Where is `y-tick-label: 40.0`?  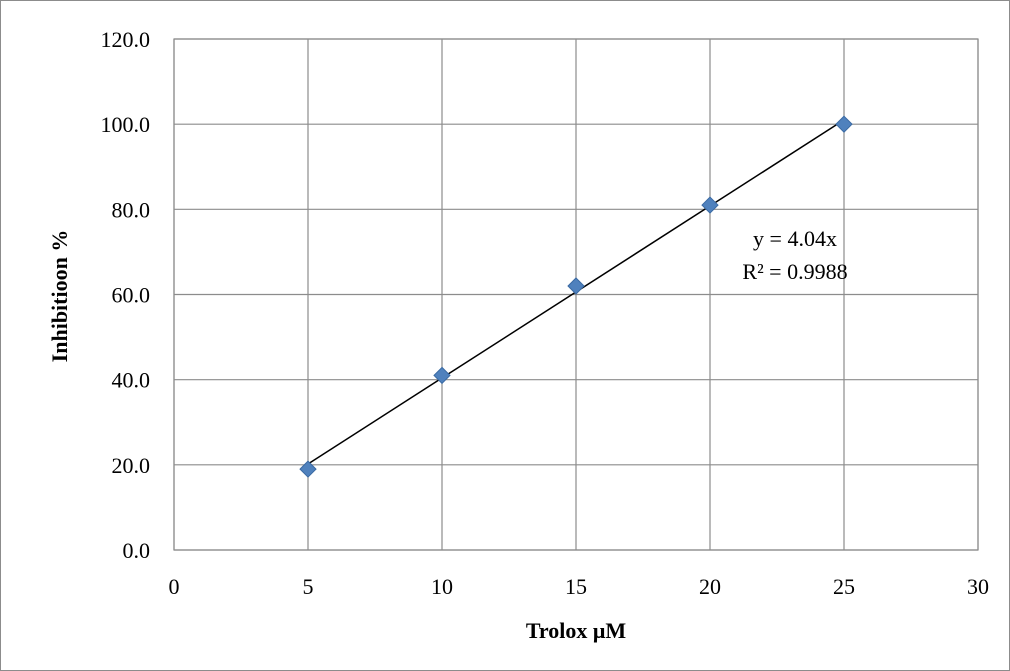 y-tick-label: 40.0 is located at coordinates (131, 380).